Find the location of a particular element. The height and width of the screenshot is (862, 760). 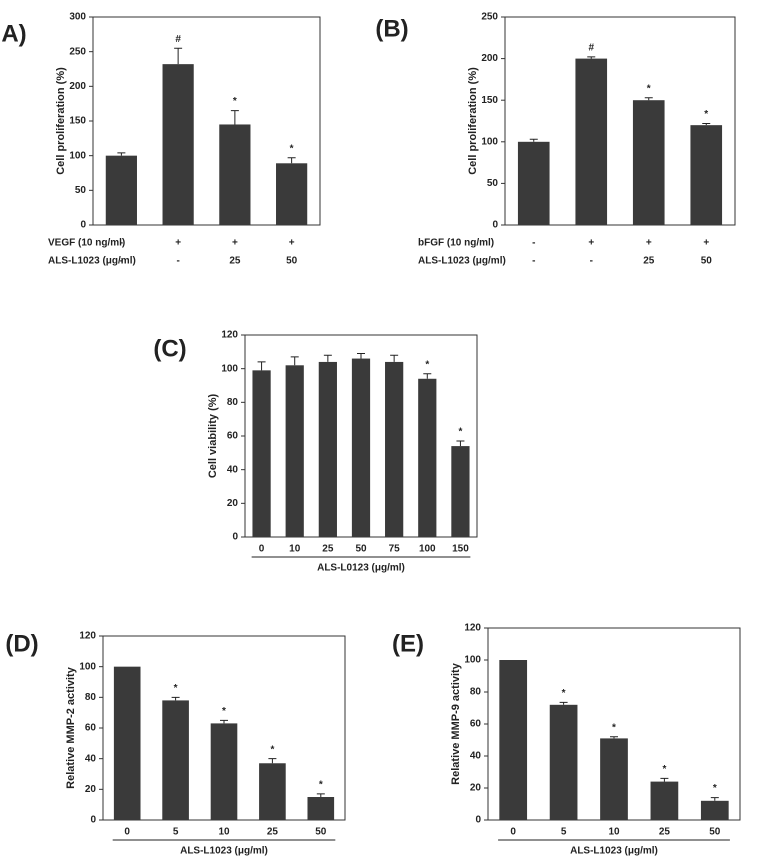

condition-value: 25 is located at coordinates (235, 261).